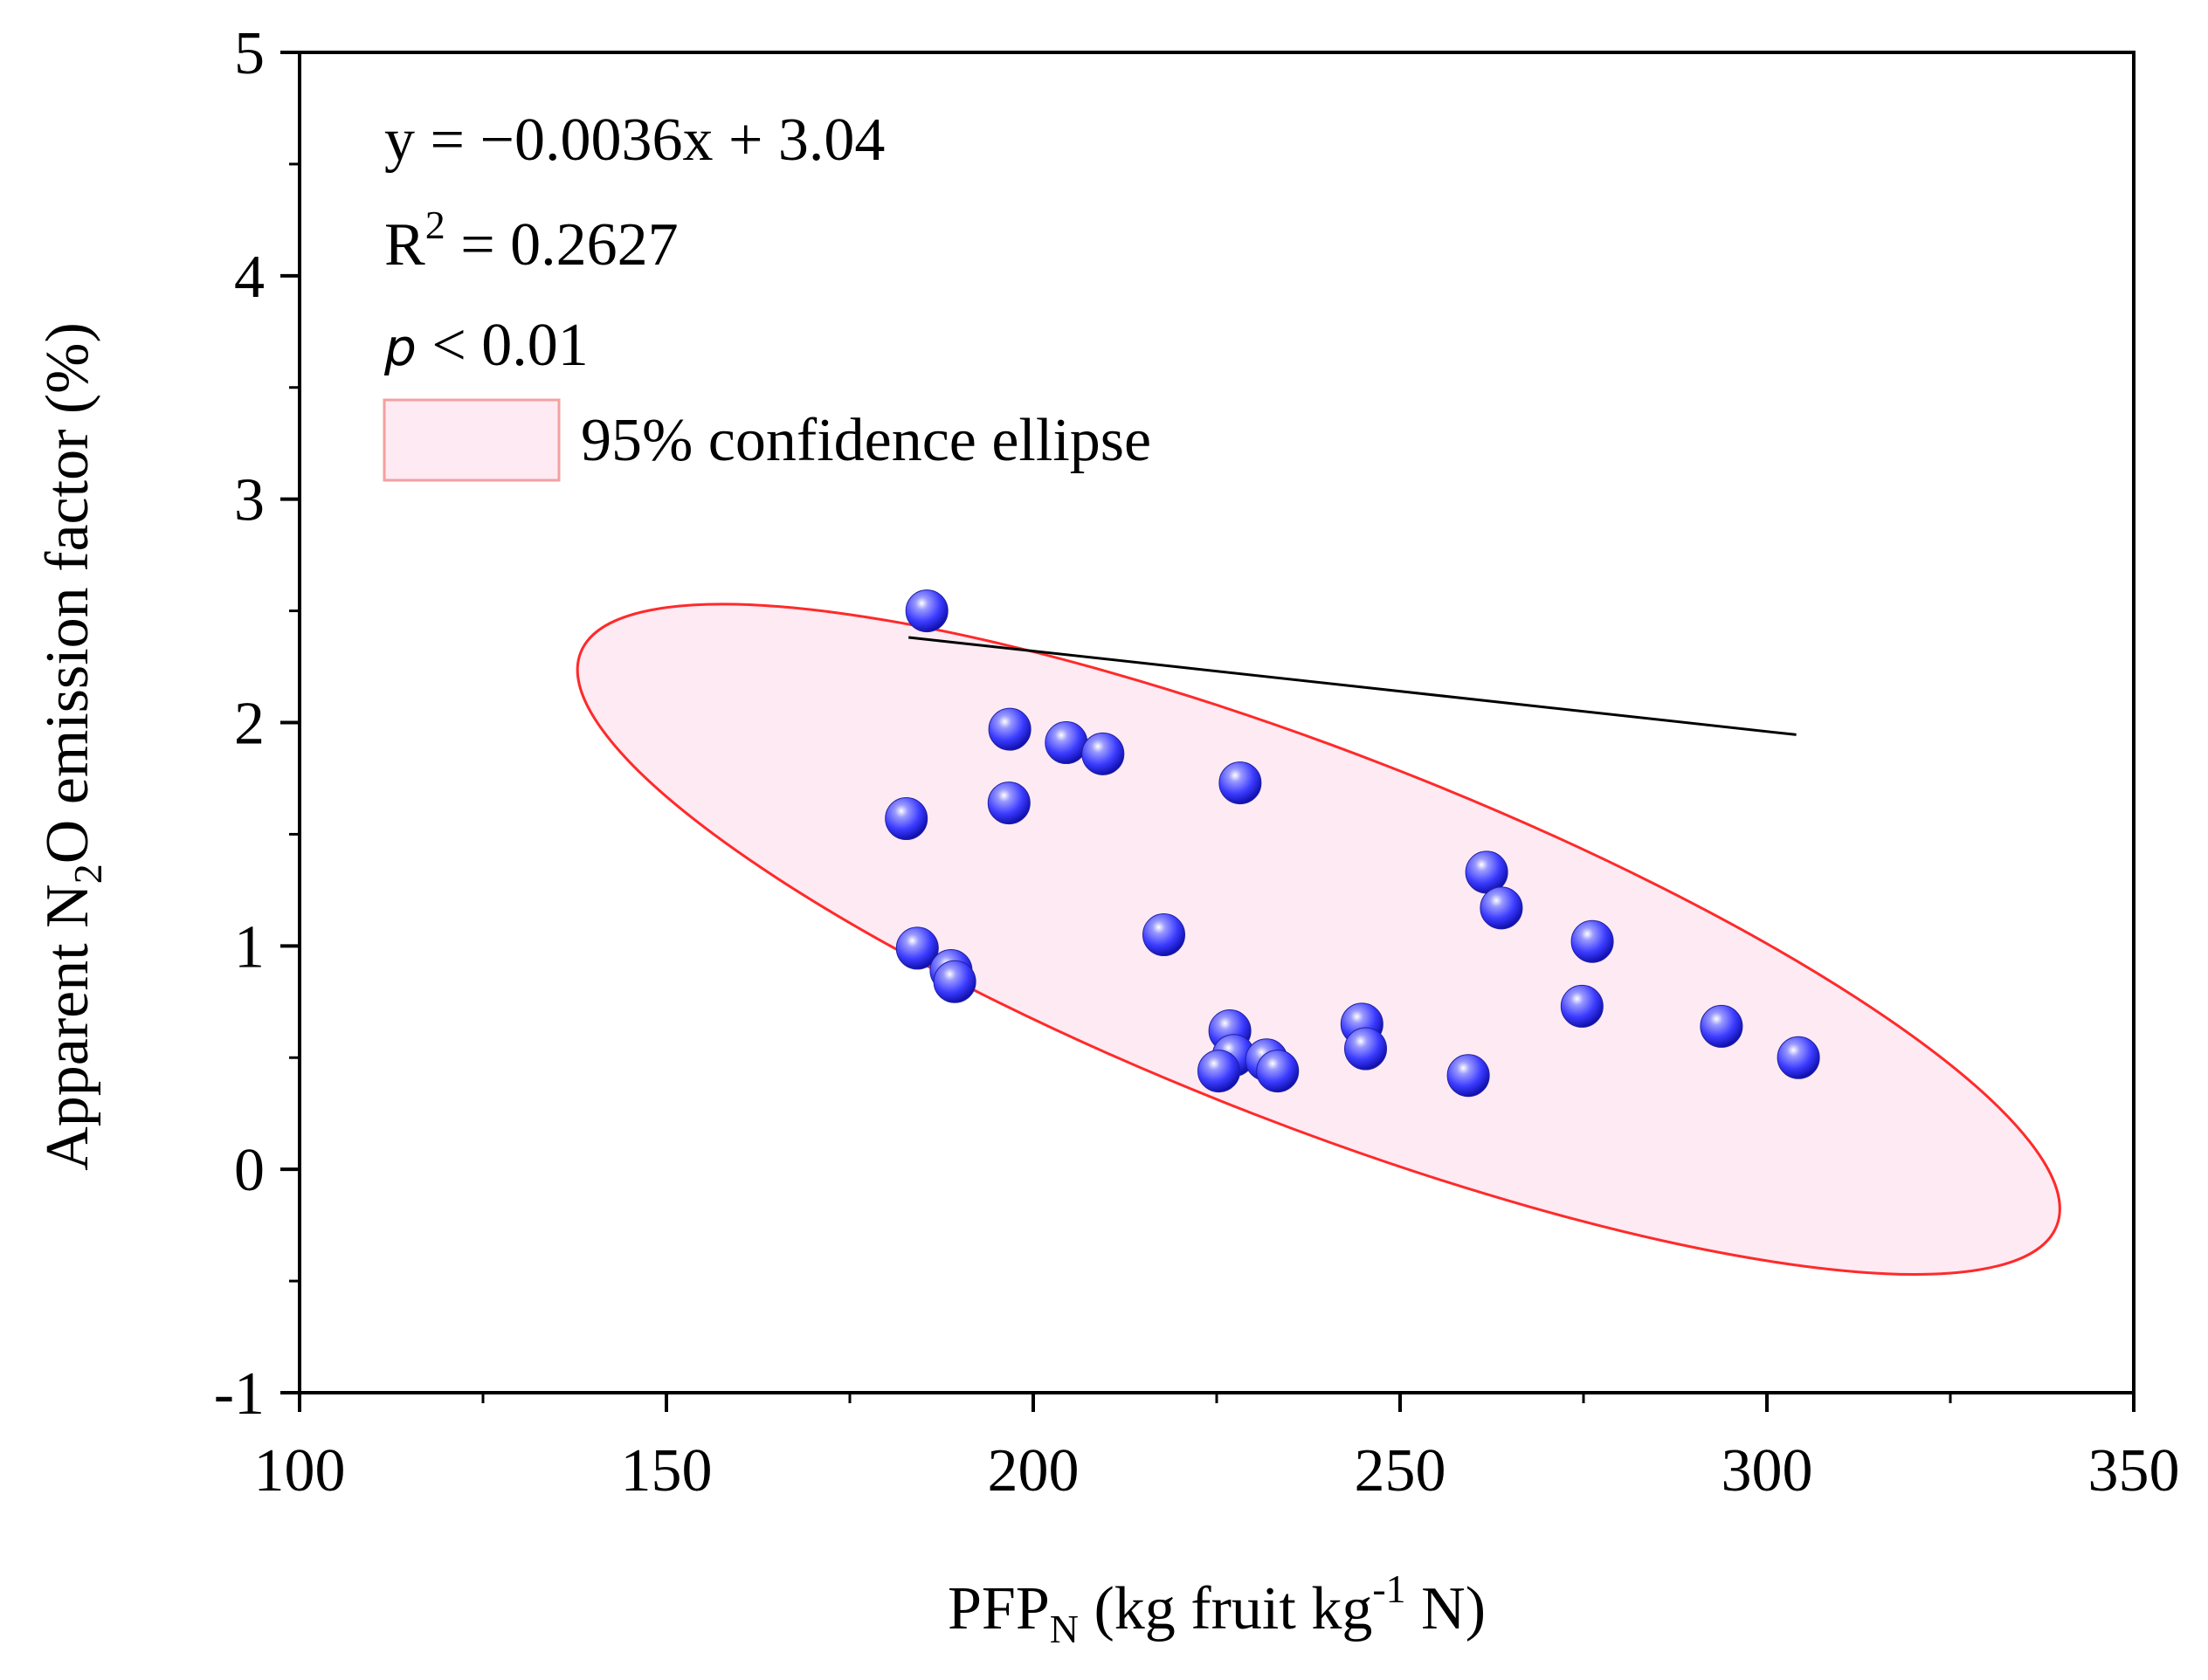 The height and width of the screenshot is (1680, 2208). I want to click on regression-equation: y = −0.0036x + 3.04, so click(634, 140).